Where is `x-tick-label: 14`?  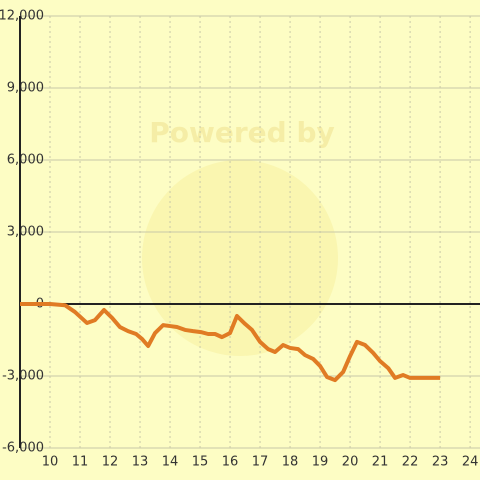
x-tick-label: 14 is located at coordinates (170, 462).